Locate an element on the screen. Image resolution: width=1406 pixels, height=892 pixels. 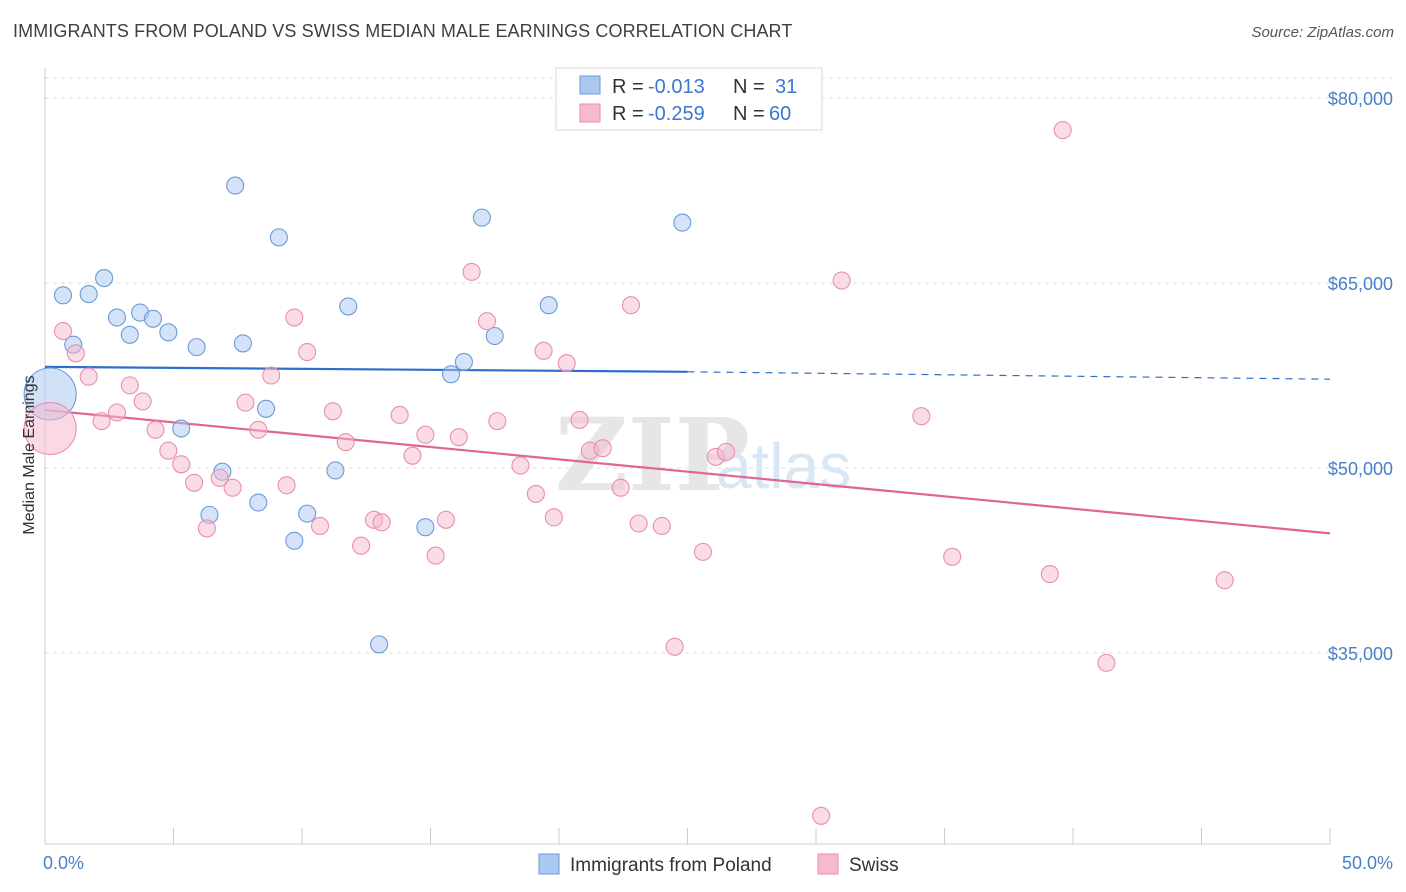
bottom-legend-swatch-poland is located at coordinates (549, 864).